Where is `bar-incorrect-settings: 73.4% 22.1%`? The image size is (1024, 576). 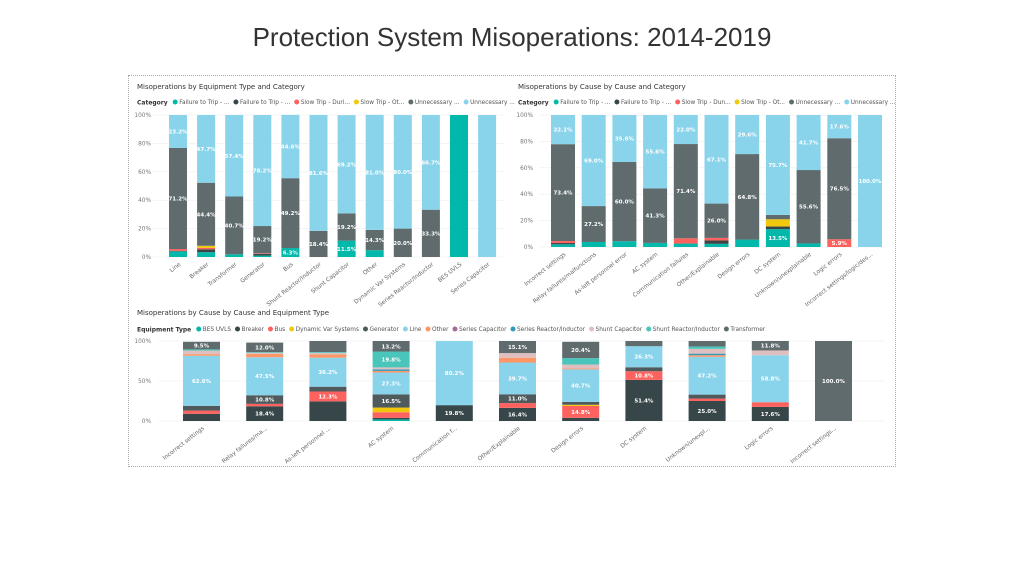 bar-incorrect-settings: 73.4% 22.1% is located at coordinates (563, 181).